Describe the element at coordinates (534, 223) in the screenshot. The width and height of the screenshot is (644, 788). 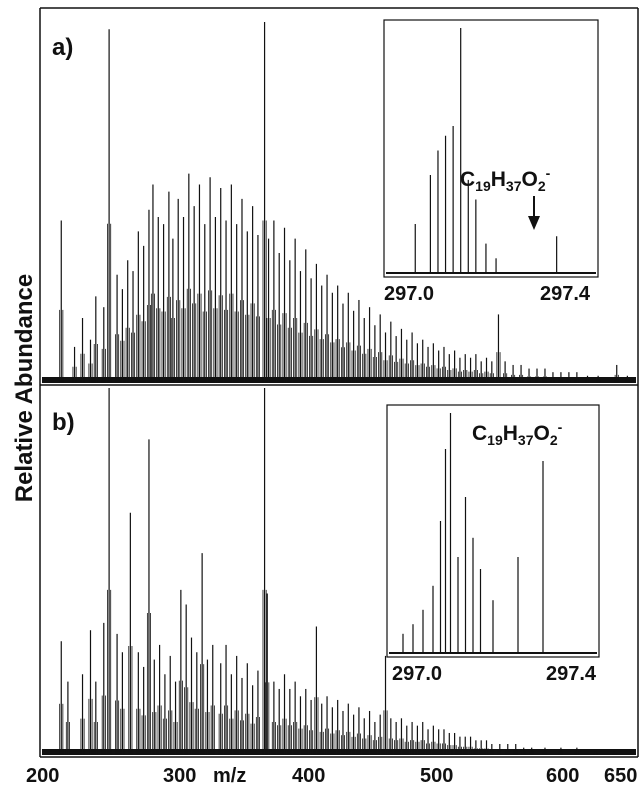
I see `panel-a-inset-arrow-head` at that location.